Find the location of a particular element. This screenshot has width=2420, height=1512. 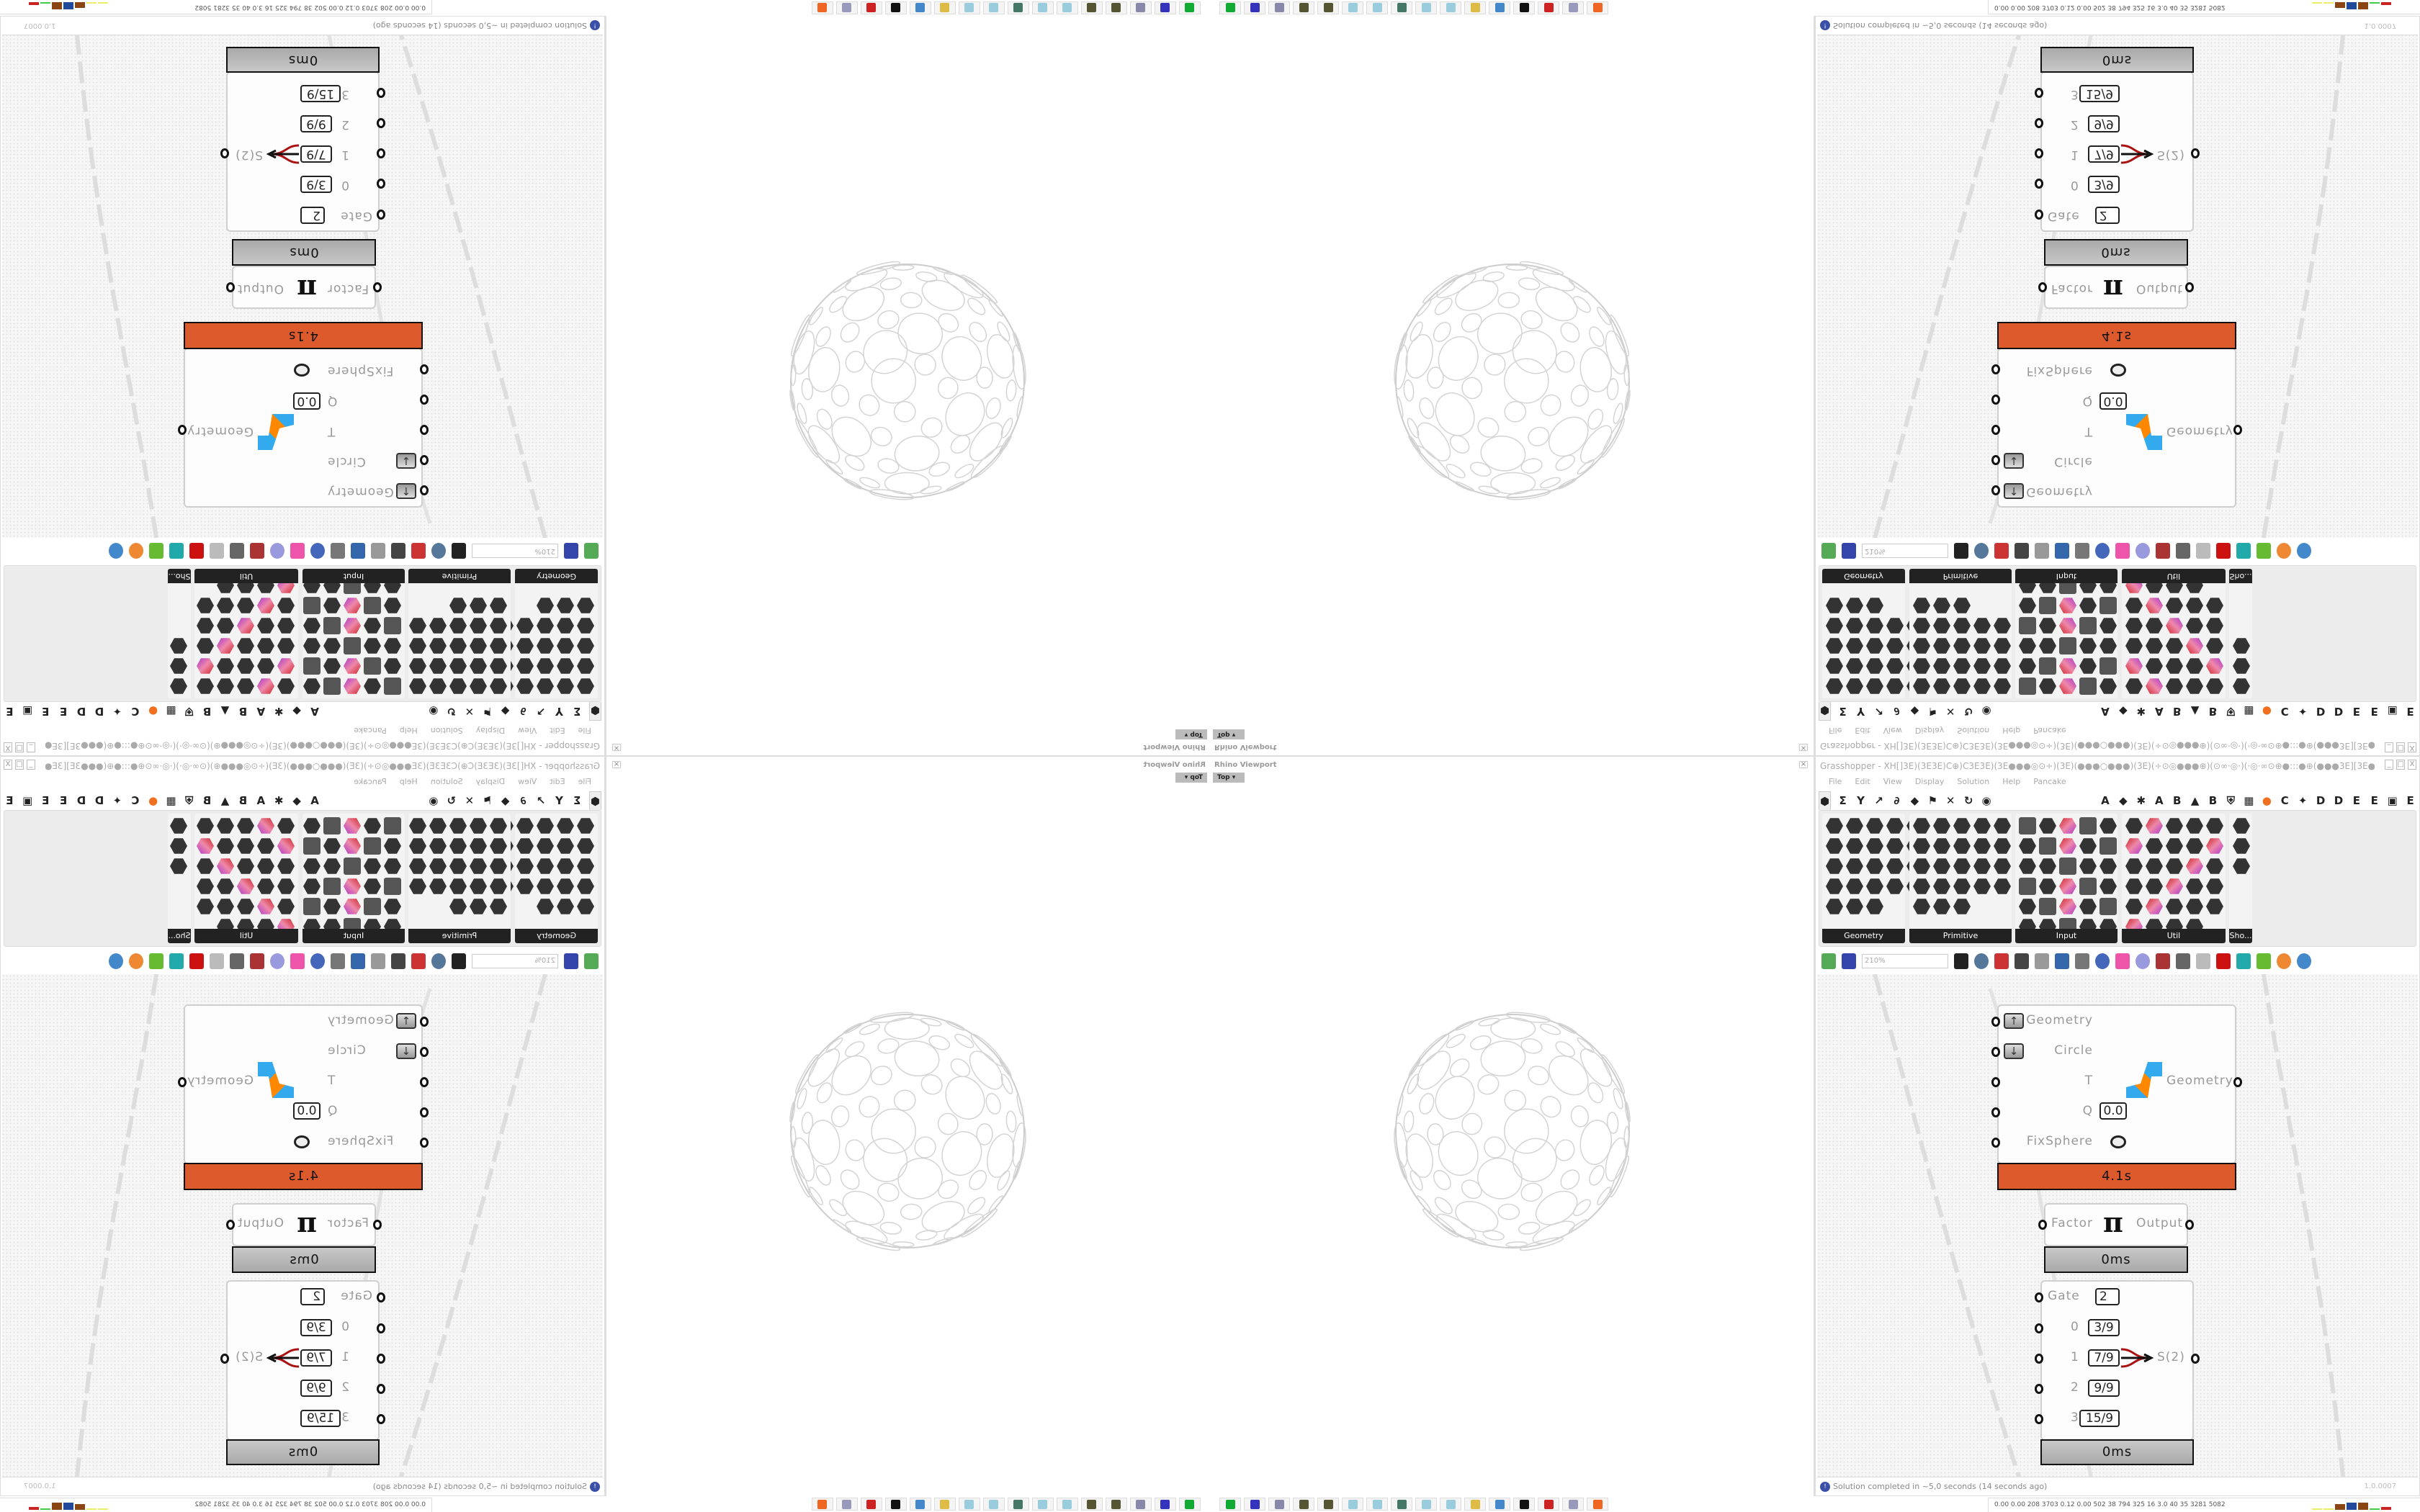

maximize-button: □ is located at coordinates (2400, 765).